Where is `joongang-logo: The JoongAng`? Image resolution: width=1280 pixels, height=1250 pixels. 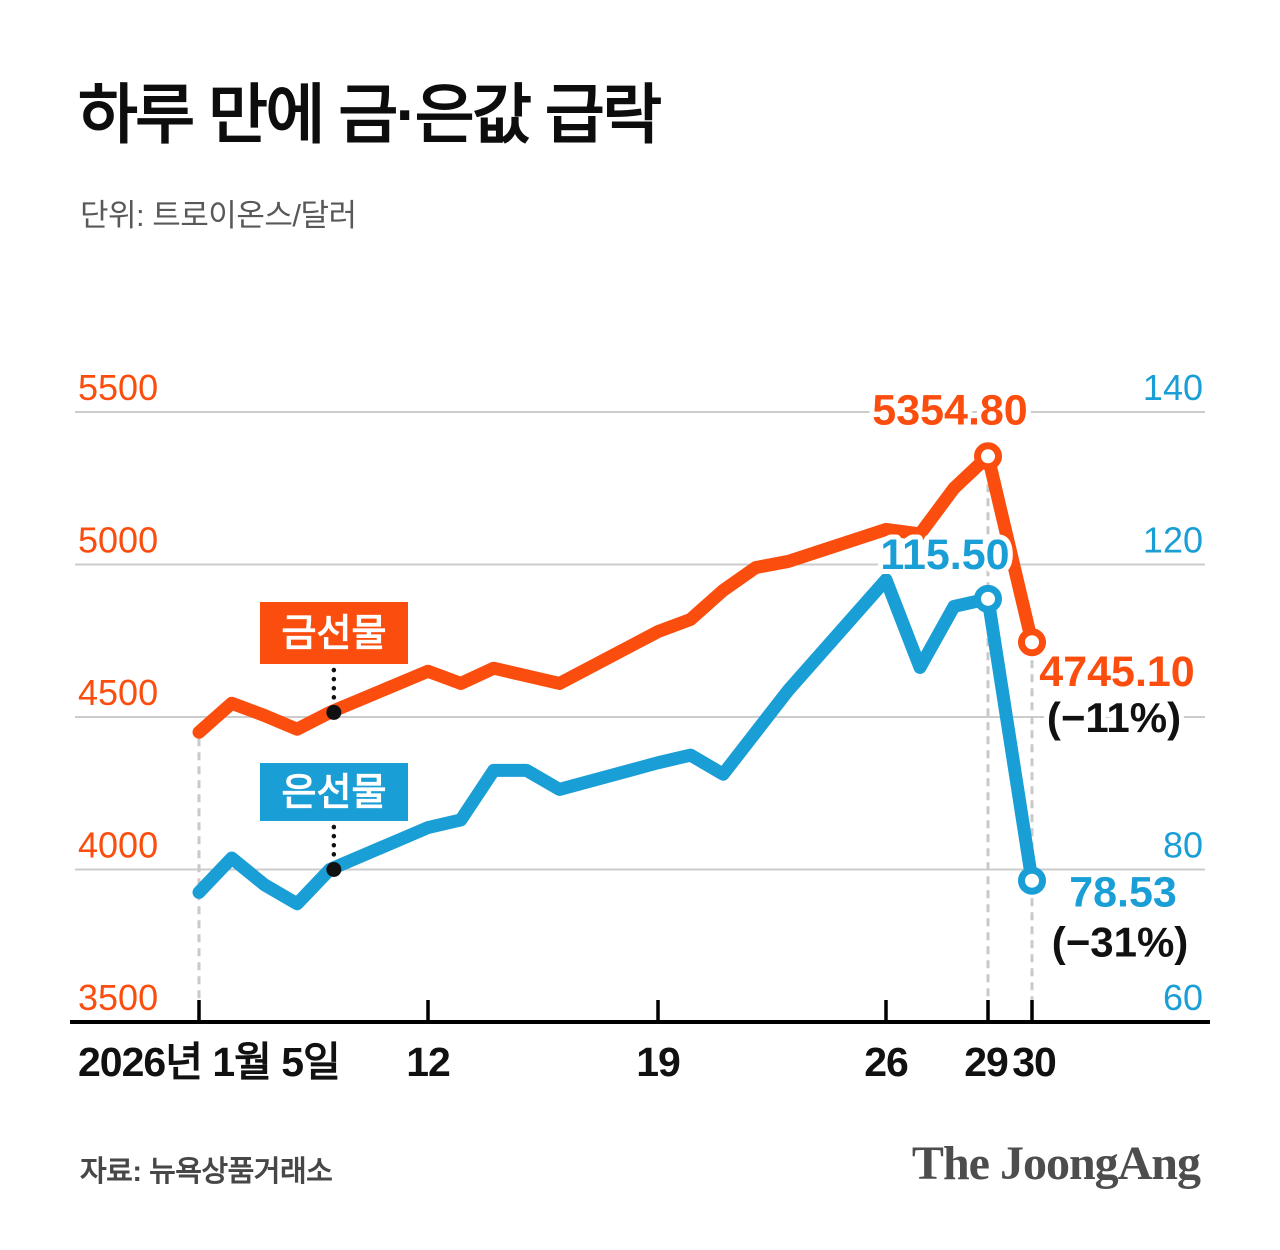
joongang-logo: The JoongAng is located at coordinates (1056, 1163).